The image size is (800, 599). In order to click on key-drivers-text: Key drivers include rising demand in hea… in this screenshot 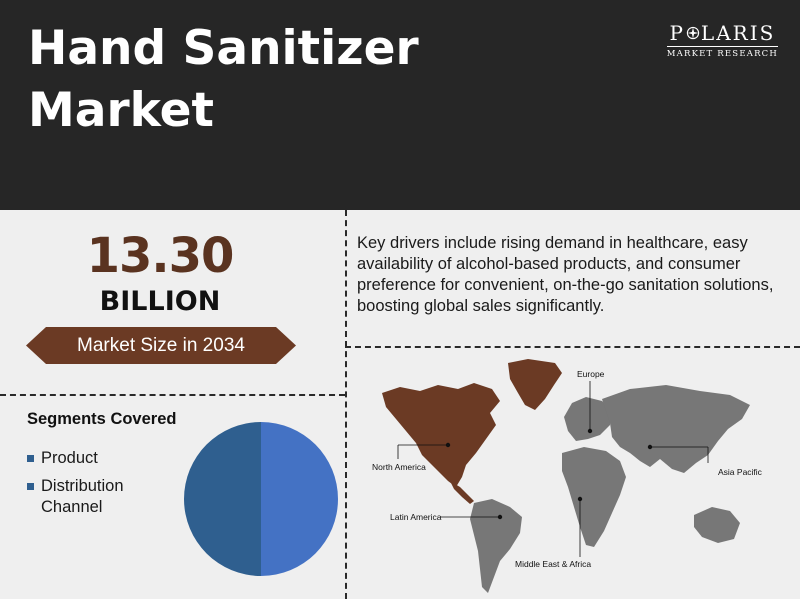, I will do `click(565, 274)`.